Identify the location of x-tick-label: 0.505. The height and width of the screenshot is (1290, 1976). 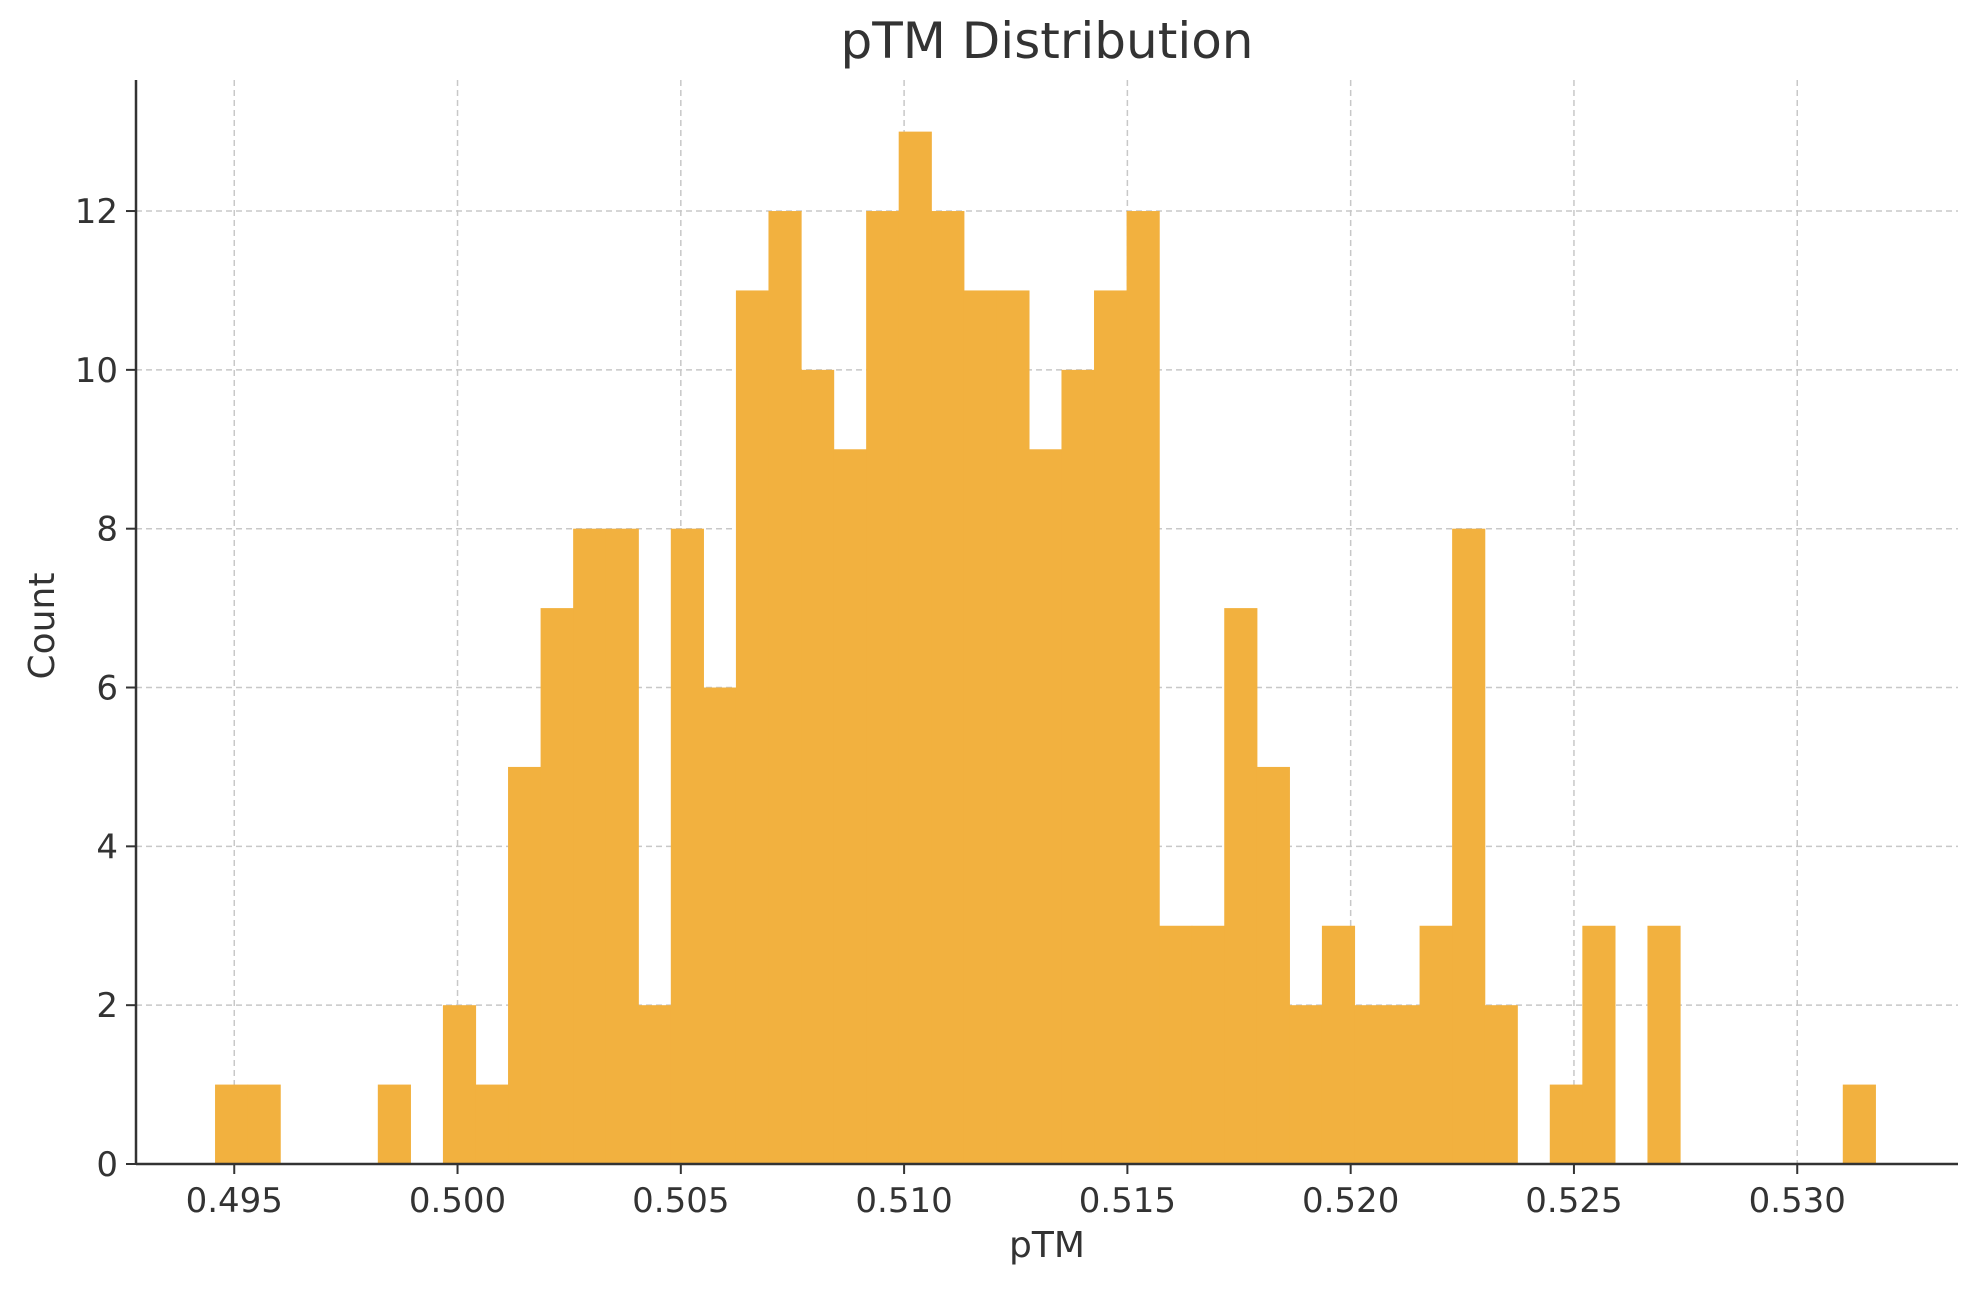
(680, 1201).